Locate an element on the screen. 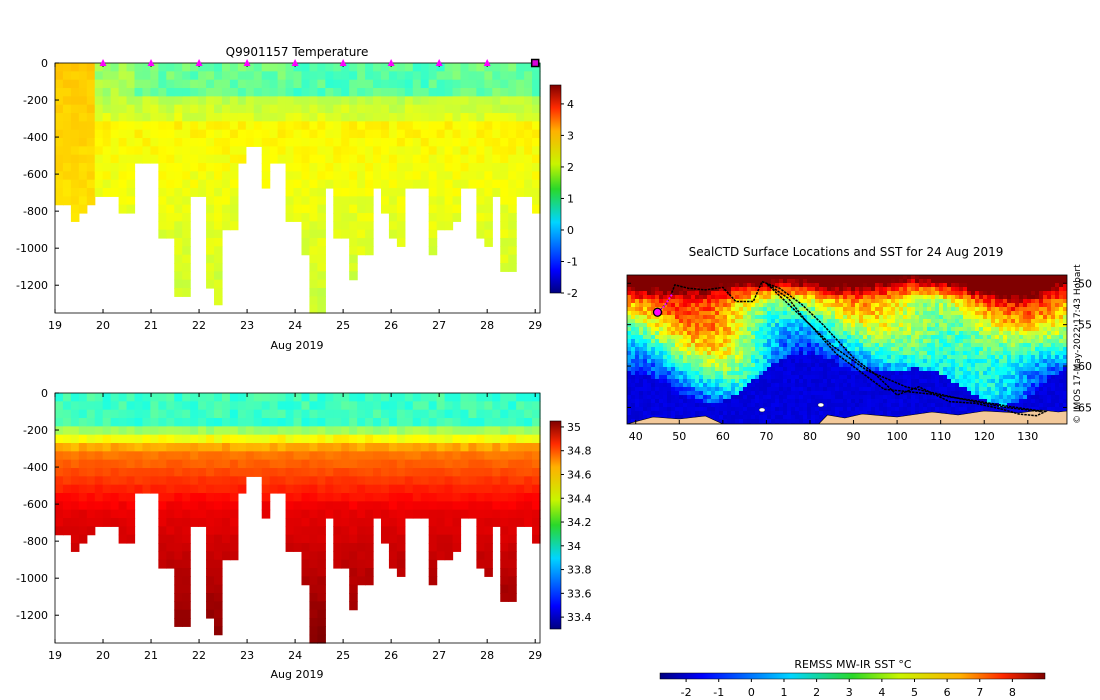  temperature-x-tick-label: 24 is located at coordinates (295, 325).